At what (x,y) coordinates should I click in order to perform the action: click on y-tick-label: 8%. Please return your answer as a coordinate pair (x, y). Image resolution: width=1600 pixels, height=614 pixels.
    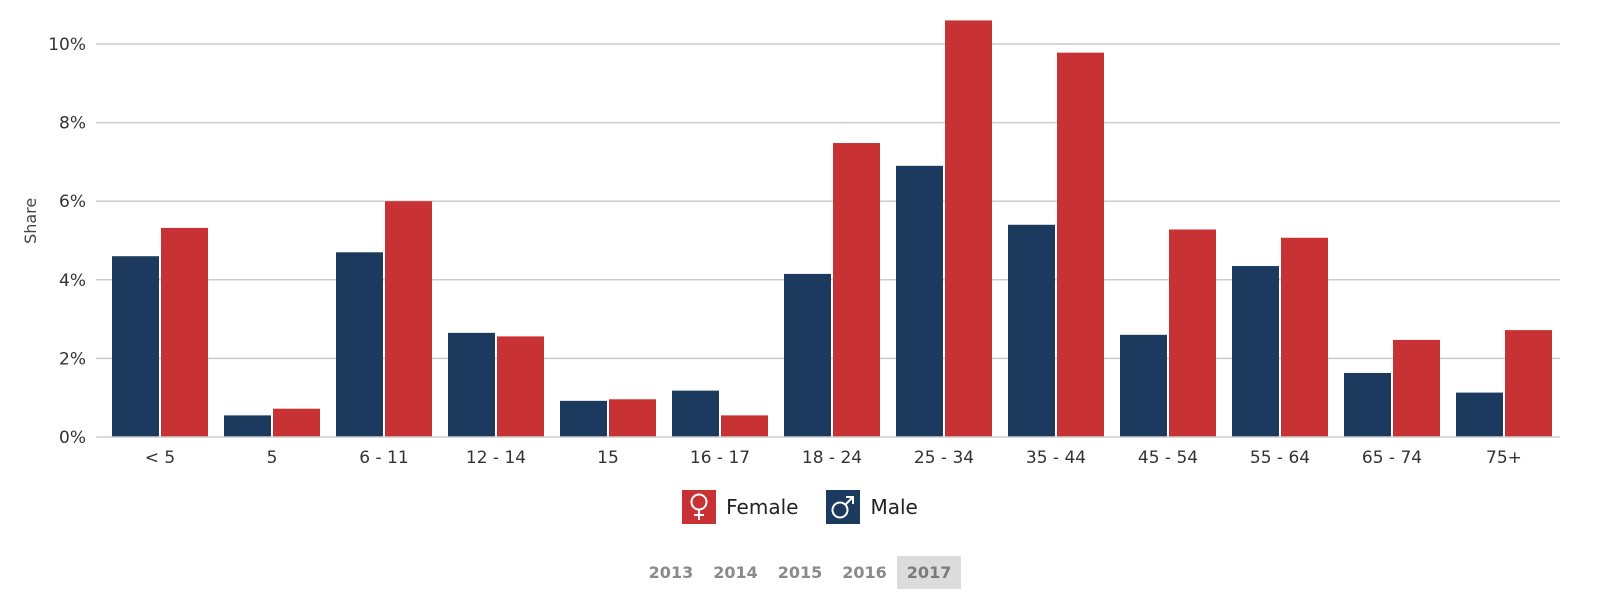
    Looking at the image, I should click on (72, 124).